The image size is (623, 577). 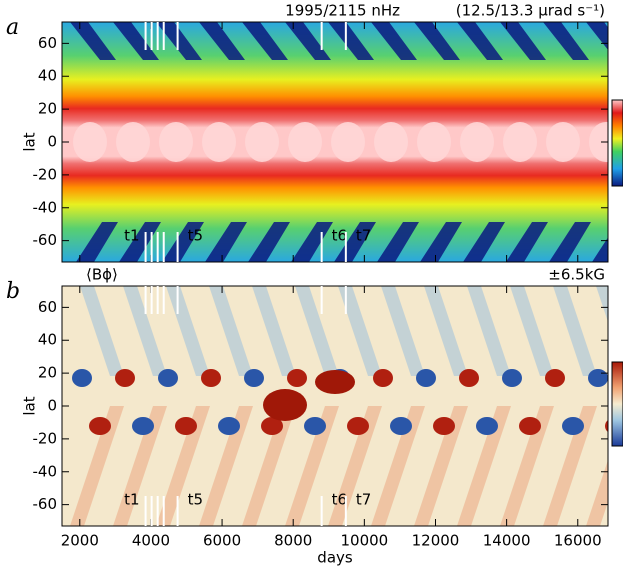 What do you see at coordinates (617, 143) in the screenshot?
I see `colorbar` at bounding box center [617, 143].